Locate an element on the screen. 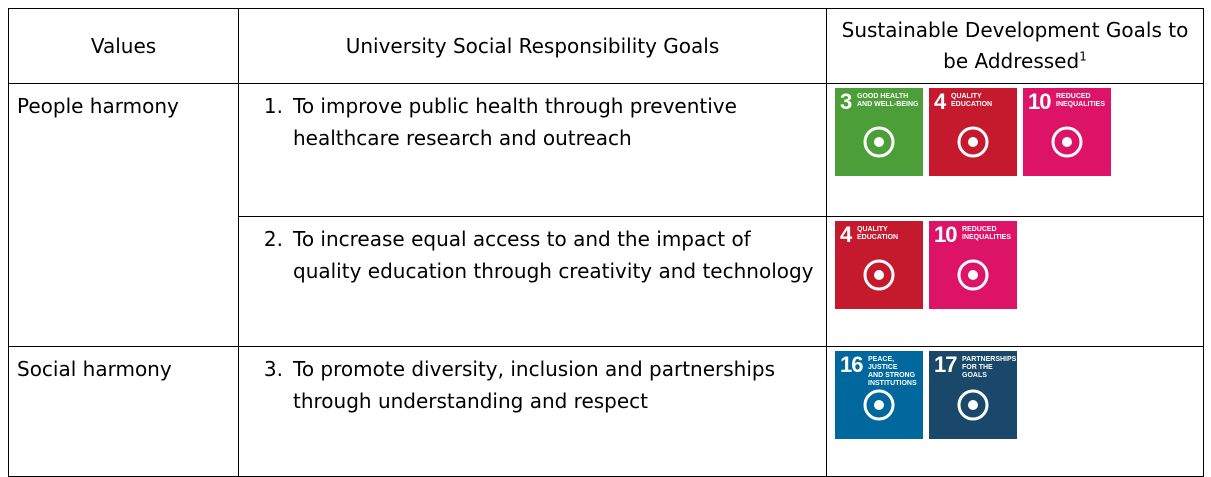 The width and height of the screenshot is (1211, 477). sdg-label-line: GOOD HEALTH is located at coordinates (883, 96).